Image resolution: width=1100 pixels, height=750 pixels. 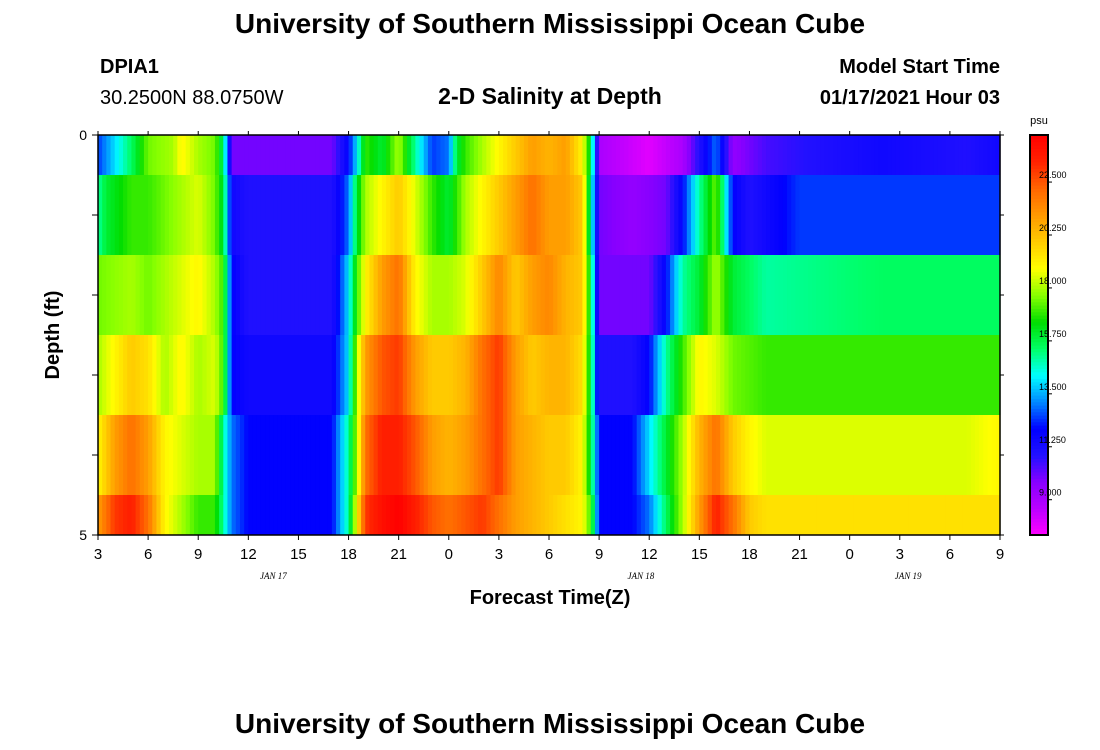 What do you see at coordinates (1039, 121) in the screenshot?
I see `colorbar-unit: psu` at bounding box center [1039, 121].